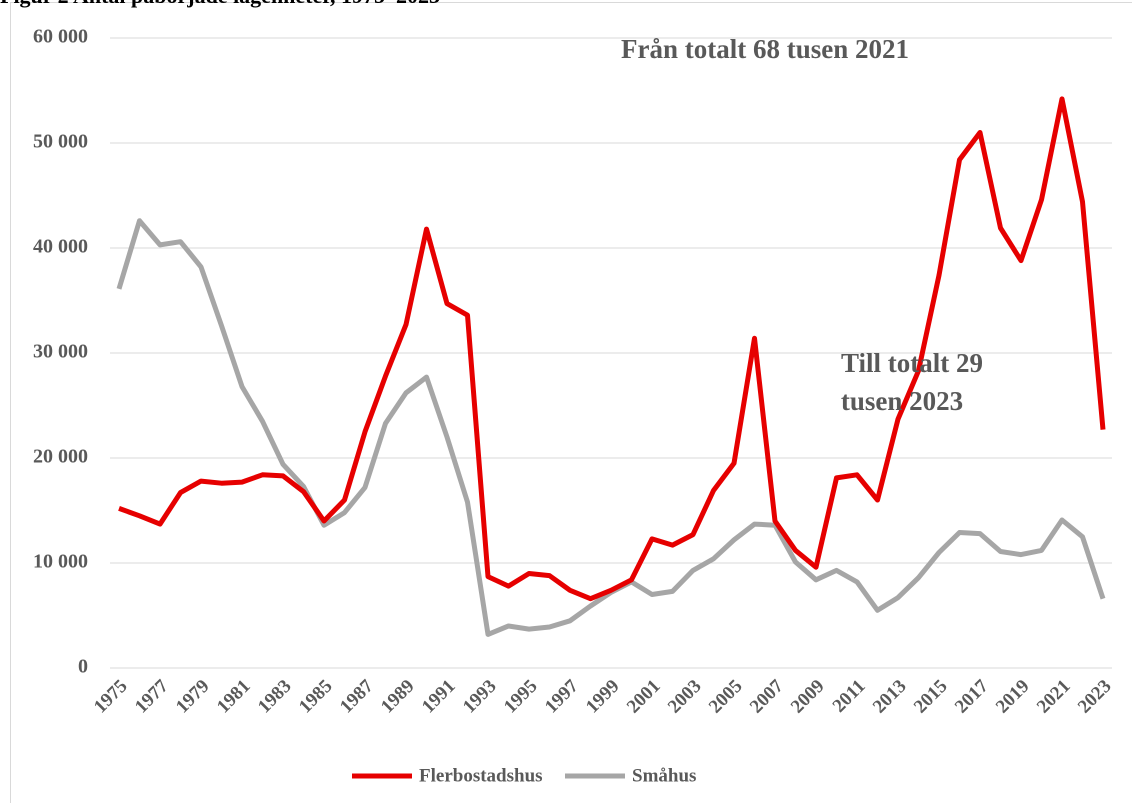 This screenshot has width=1132, height=803. What do you see at coordinates (316, 697) in the screenshot?
I see `x-tick-label: 1985` at bounding box center [316, 697].